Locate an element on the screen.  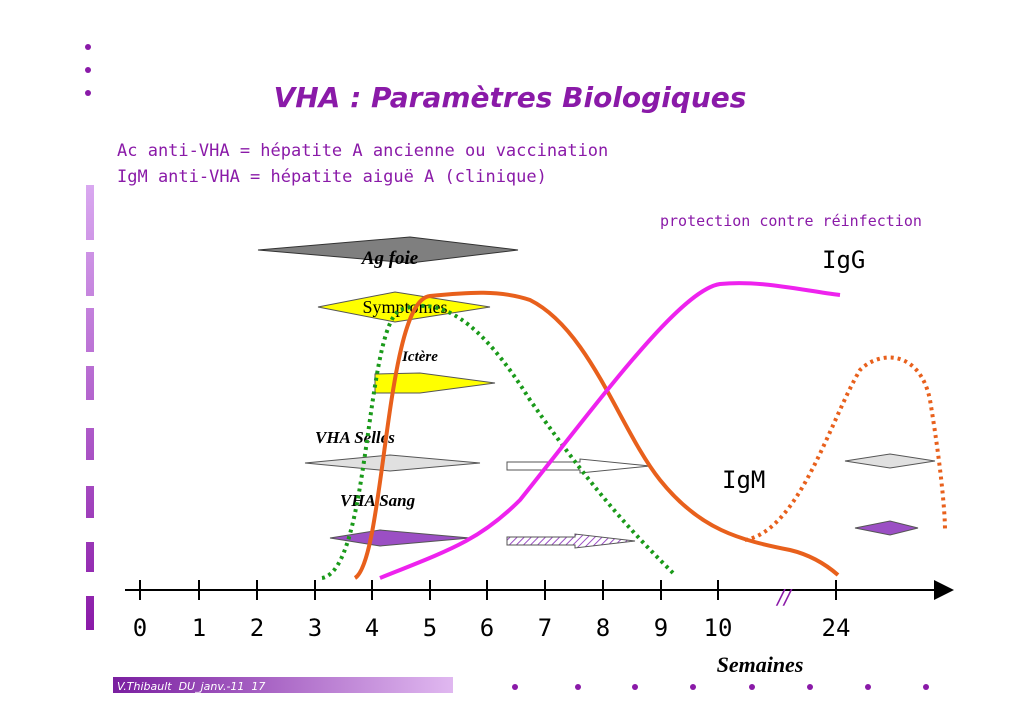
tick-label: 10 is located at coordinates (718, 628).